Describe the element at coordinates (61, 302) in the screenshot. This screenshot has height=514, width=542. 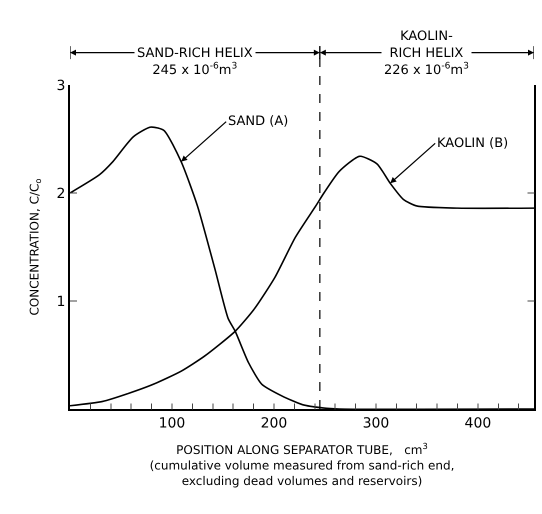
I see `y-tick-label: 1` at that location.